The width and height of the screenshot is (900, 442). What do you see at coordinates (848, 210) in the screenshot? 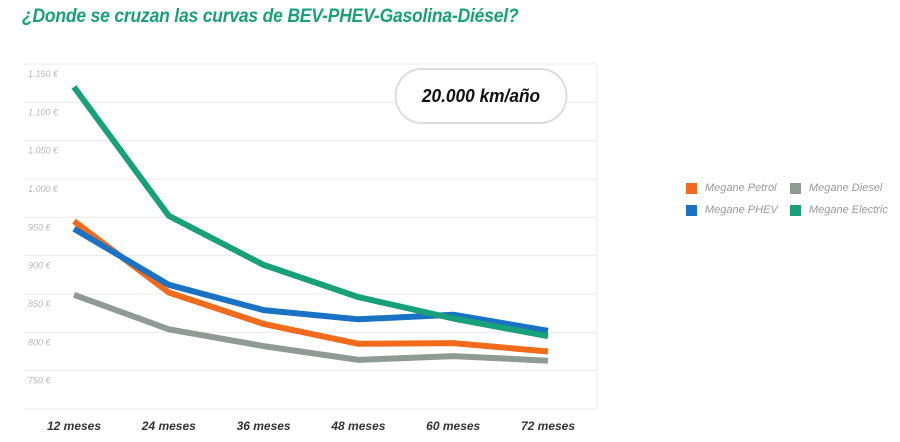
I see `legend-label: Megane Electric` at bounding box center [848, 210].